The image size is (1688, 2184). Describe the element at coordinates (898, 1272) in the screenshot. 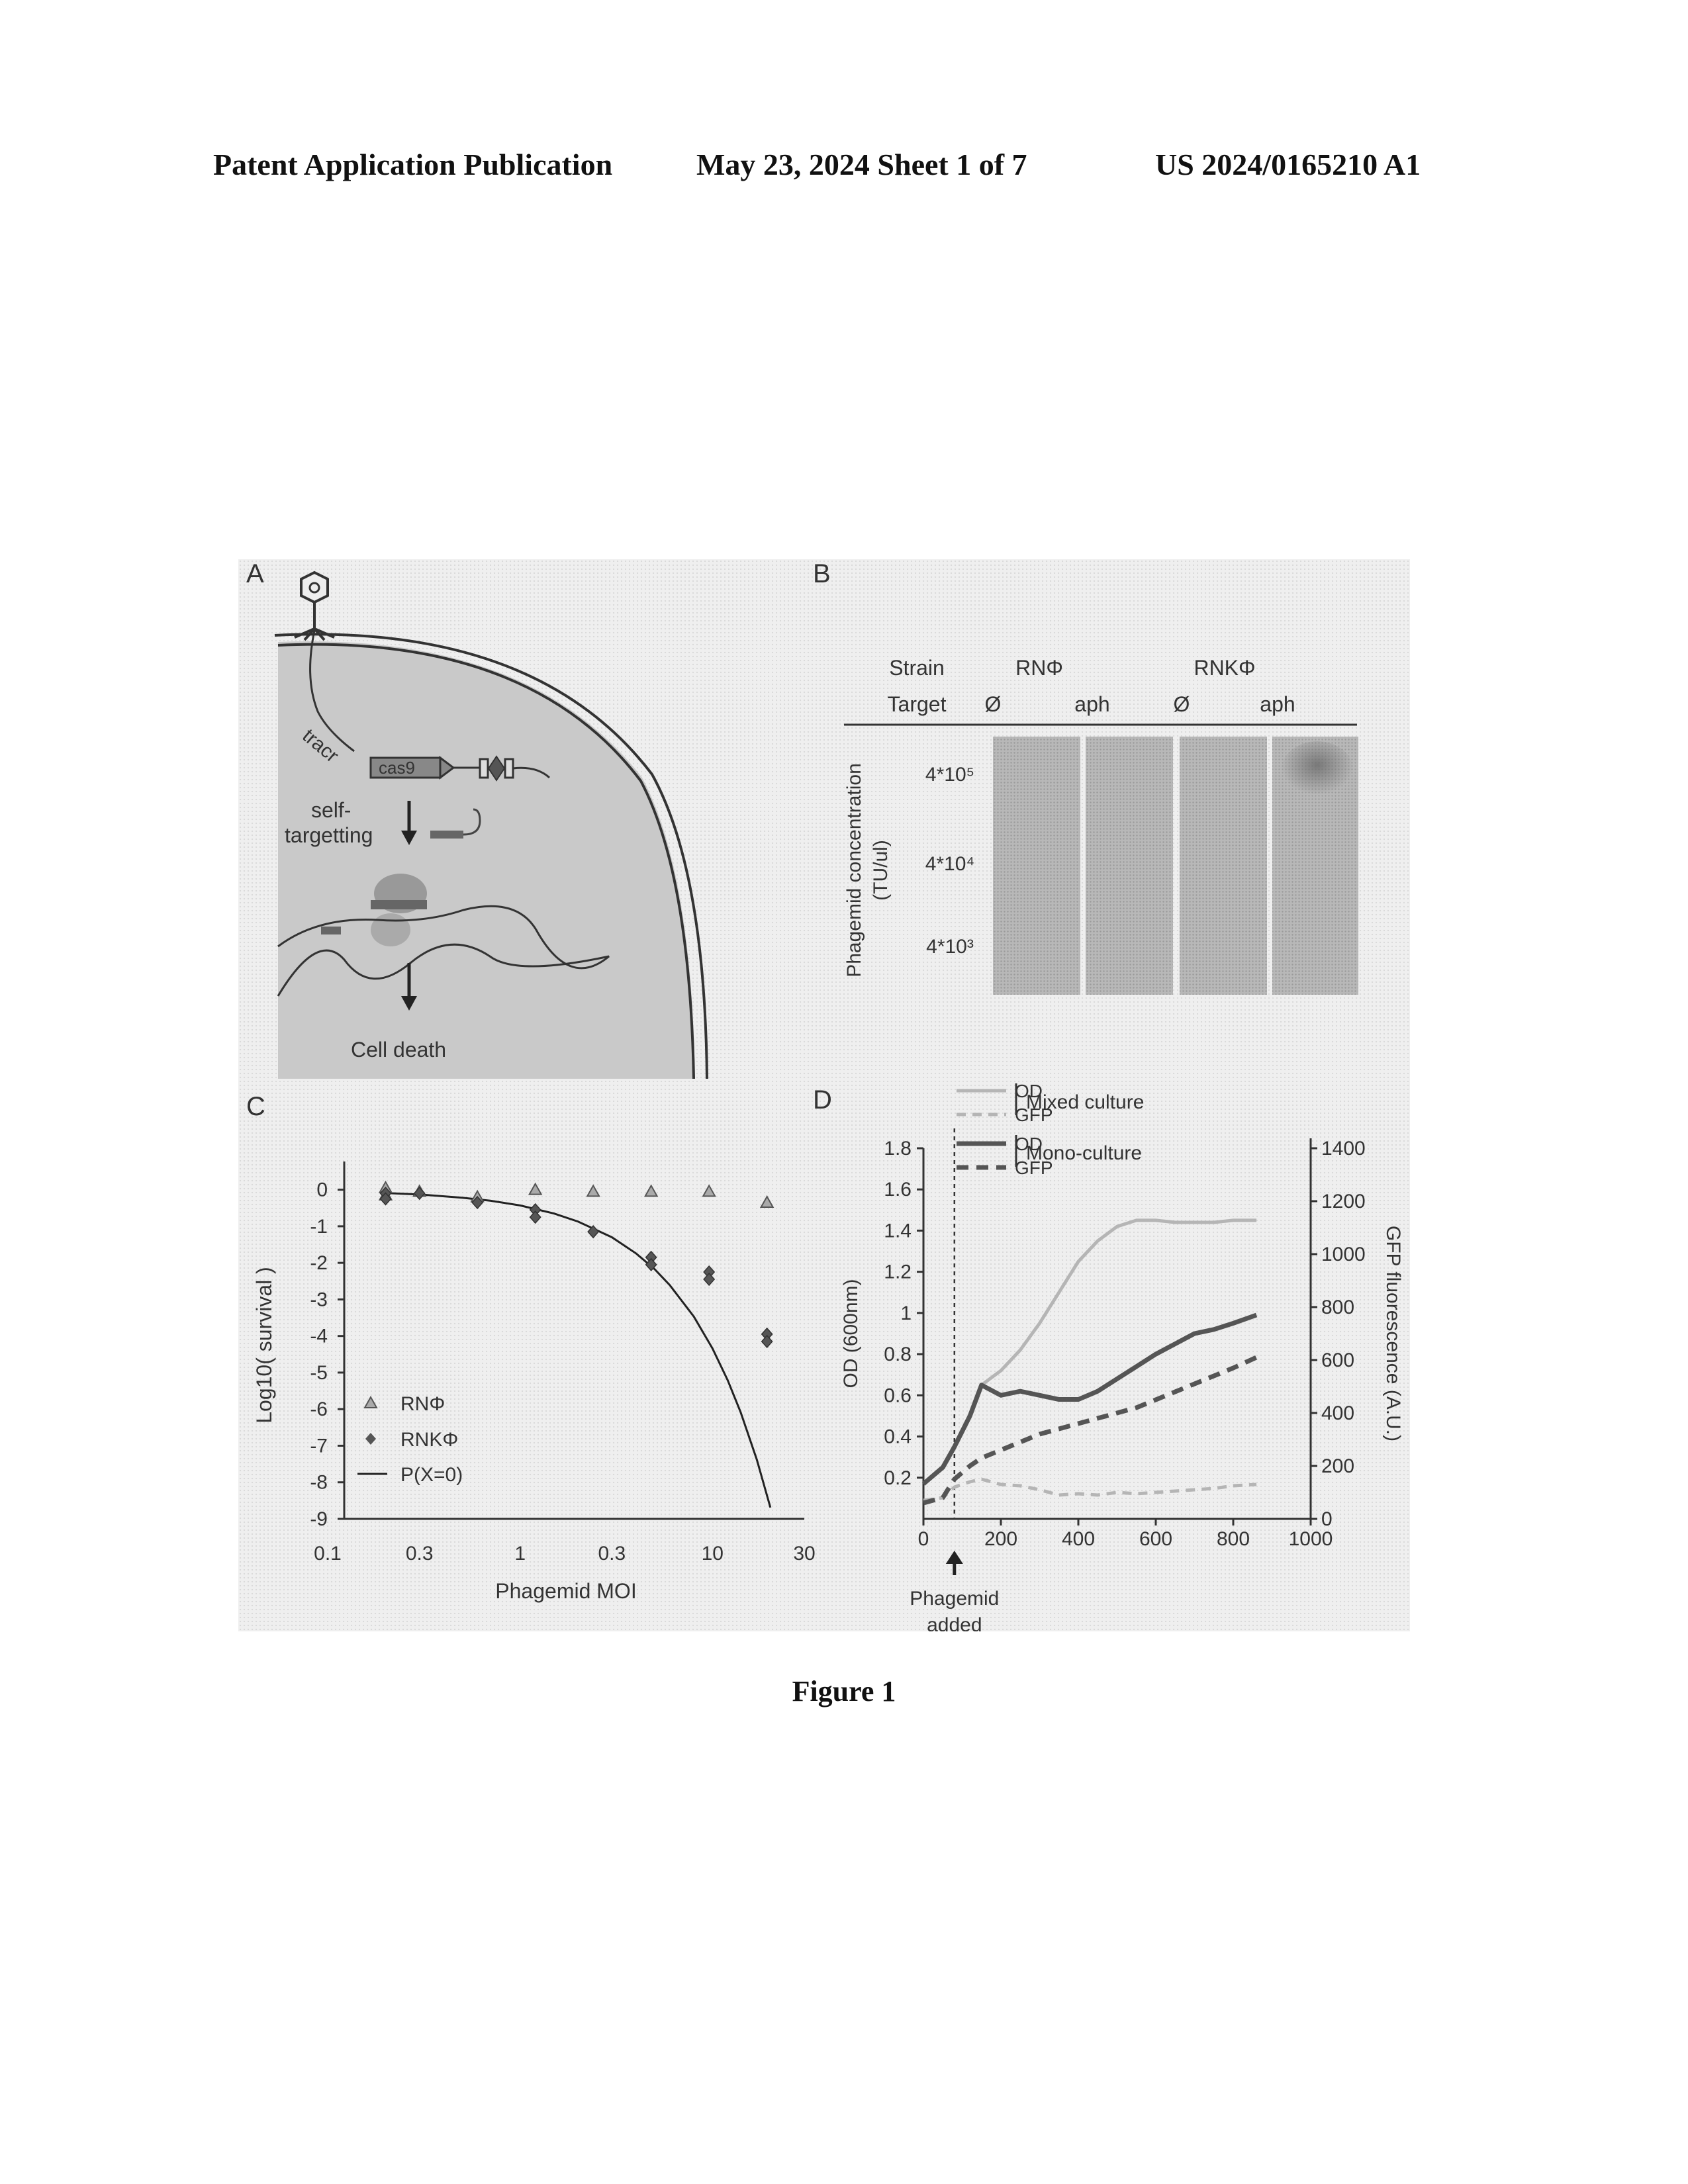

I see `d-y-tick-label: 1.2` at that location.